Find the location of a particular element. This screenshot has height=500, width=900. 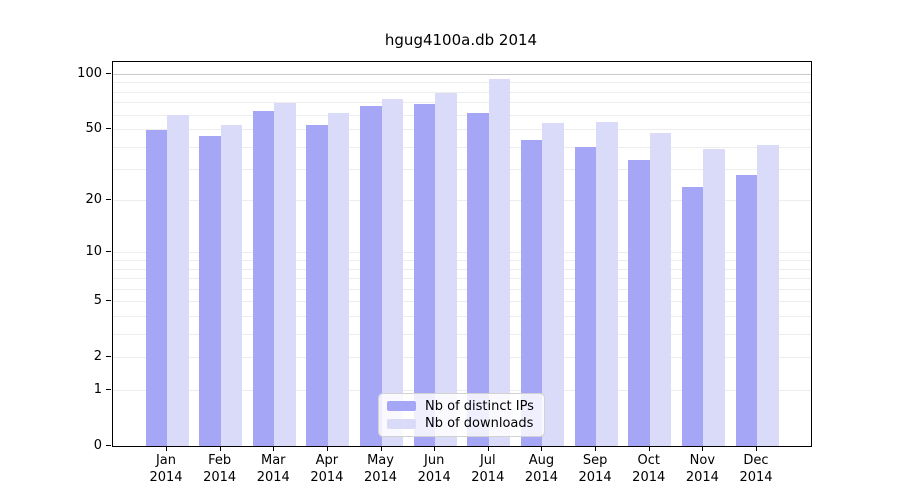

x-label-month: Feb is located at coordinates (220, 460).